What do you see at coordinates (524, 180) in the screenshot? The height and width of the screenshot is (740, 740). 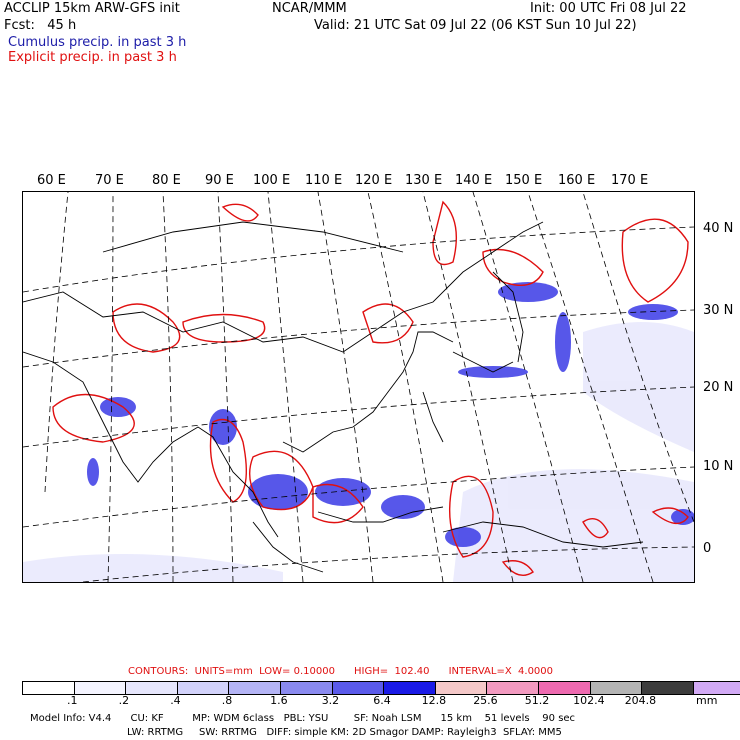 I see `lon-label: 150 E` at bounding box center [524, 180].